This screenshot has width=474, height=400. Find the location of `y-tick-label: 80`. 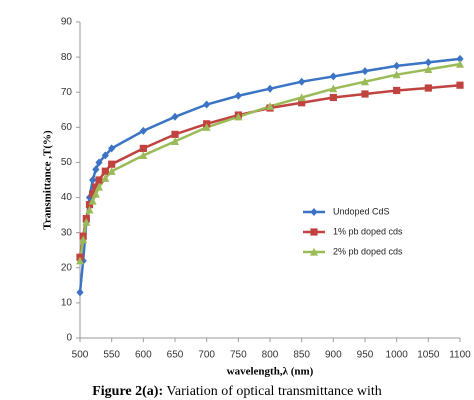

y-tick-label: 80 is located at coordinates (67, 57).